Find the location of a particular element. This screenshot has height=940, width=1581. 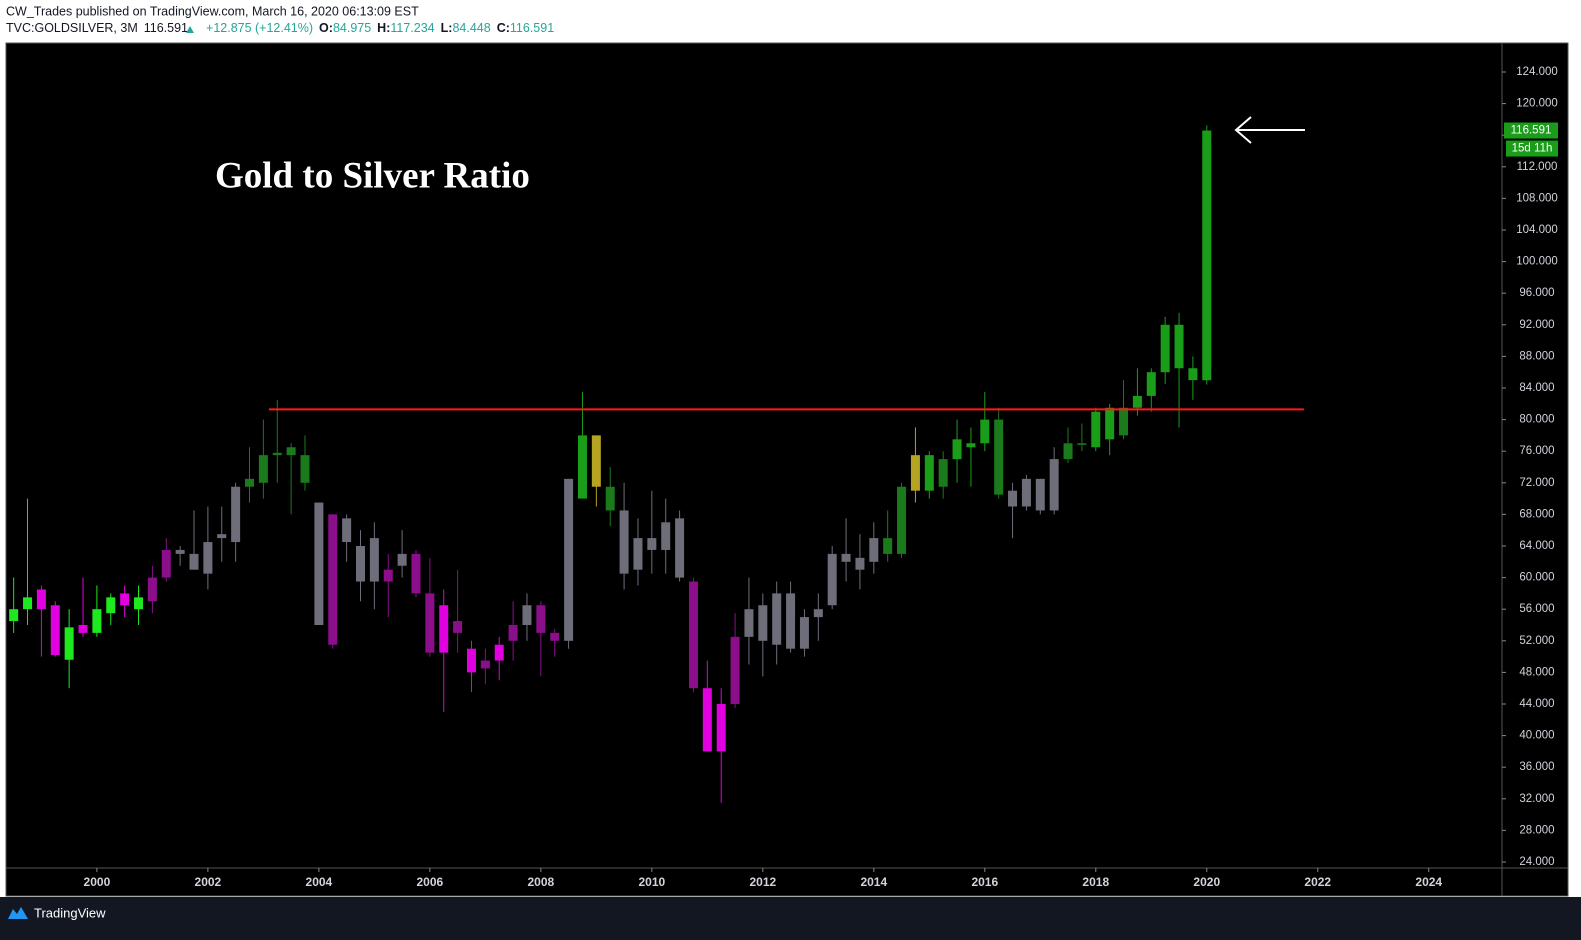

last-price-label: 116.591 is located at coordinates (1531, 131).